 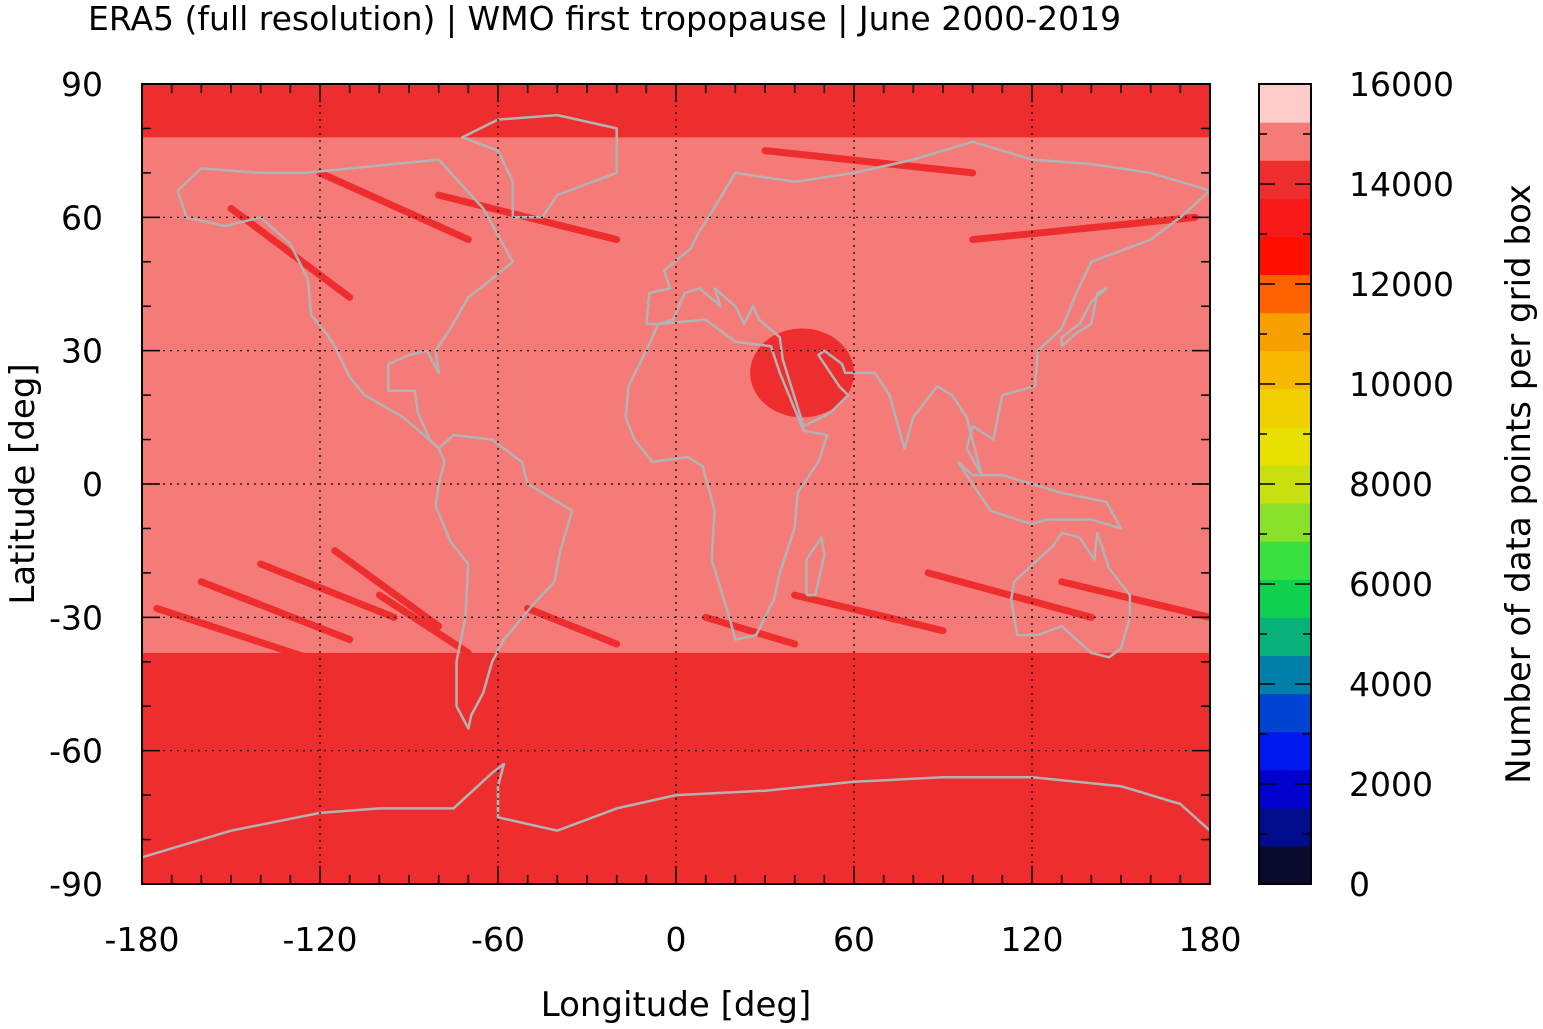 I want to click on colorbar-ticks, so click(x=1285, y=484).